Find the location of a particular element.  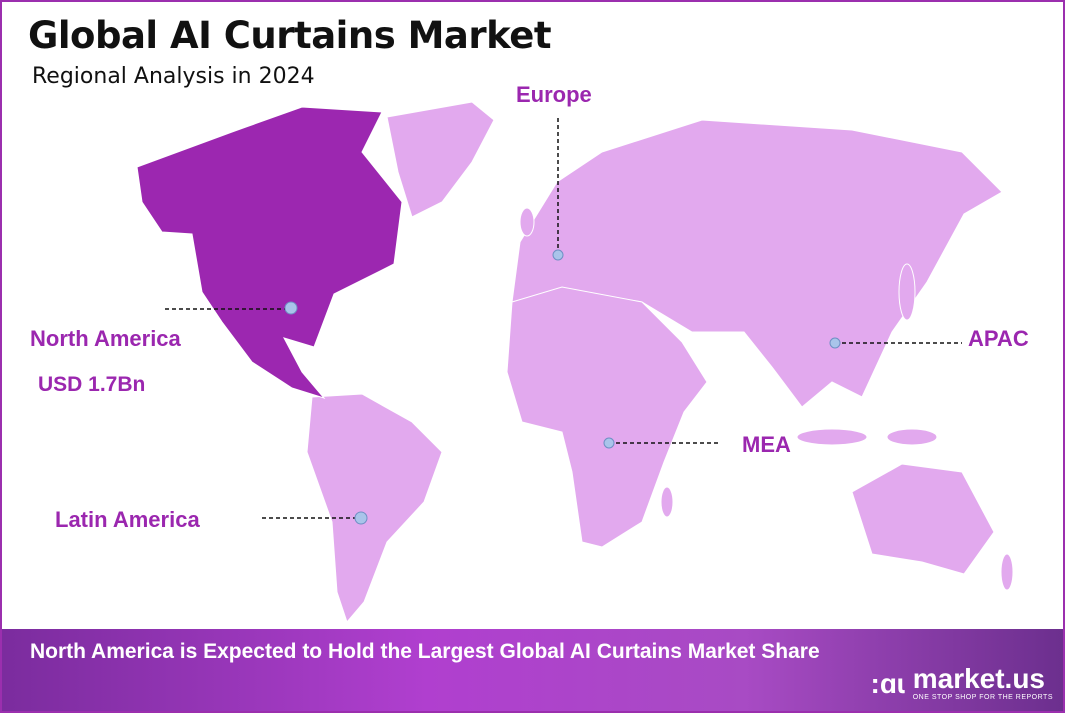

madagascar is located at coordinates (667, 502).